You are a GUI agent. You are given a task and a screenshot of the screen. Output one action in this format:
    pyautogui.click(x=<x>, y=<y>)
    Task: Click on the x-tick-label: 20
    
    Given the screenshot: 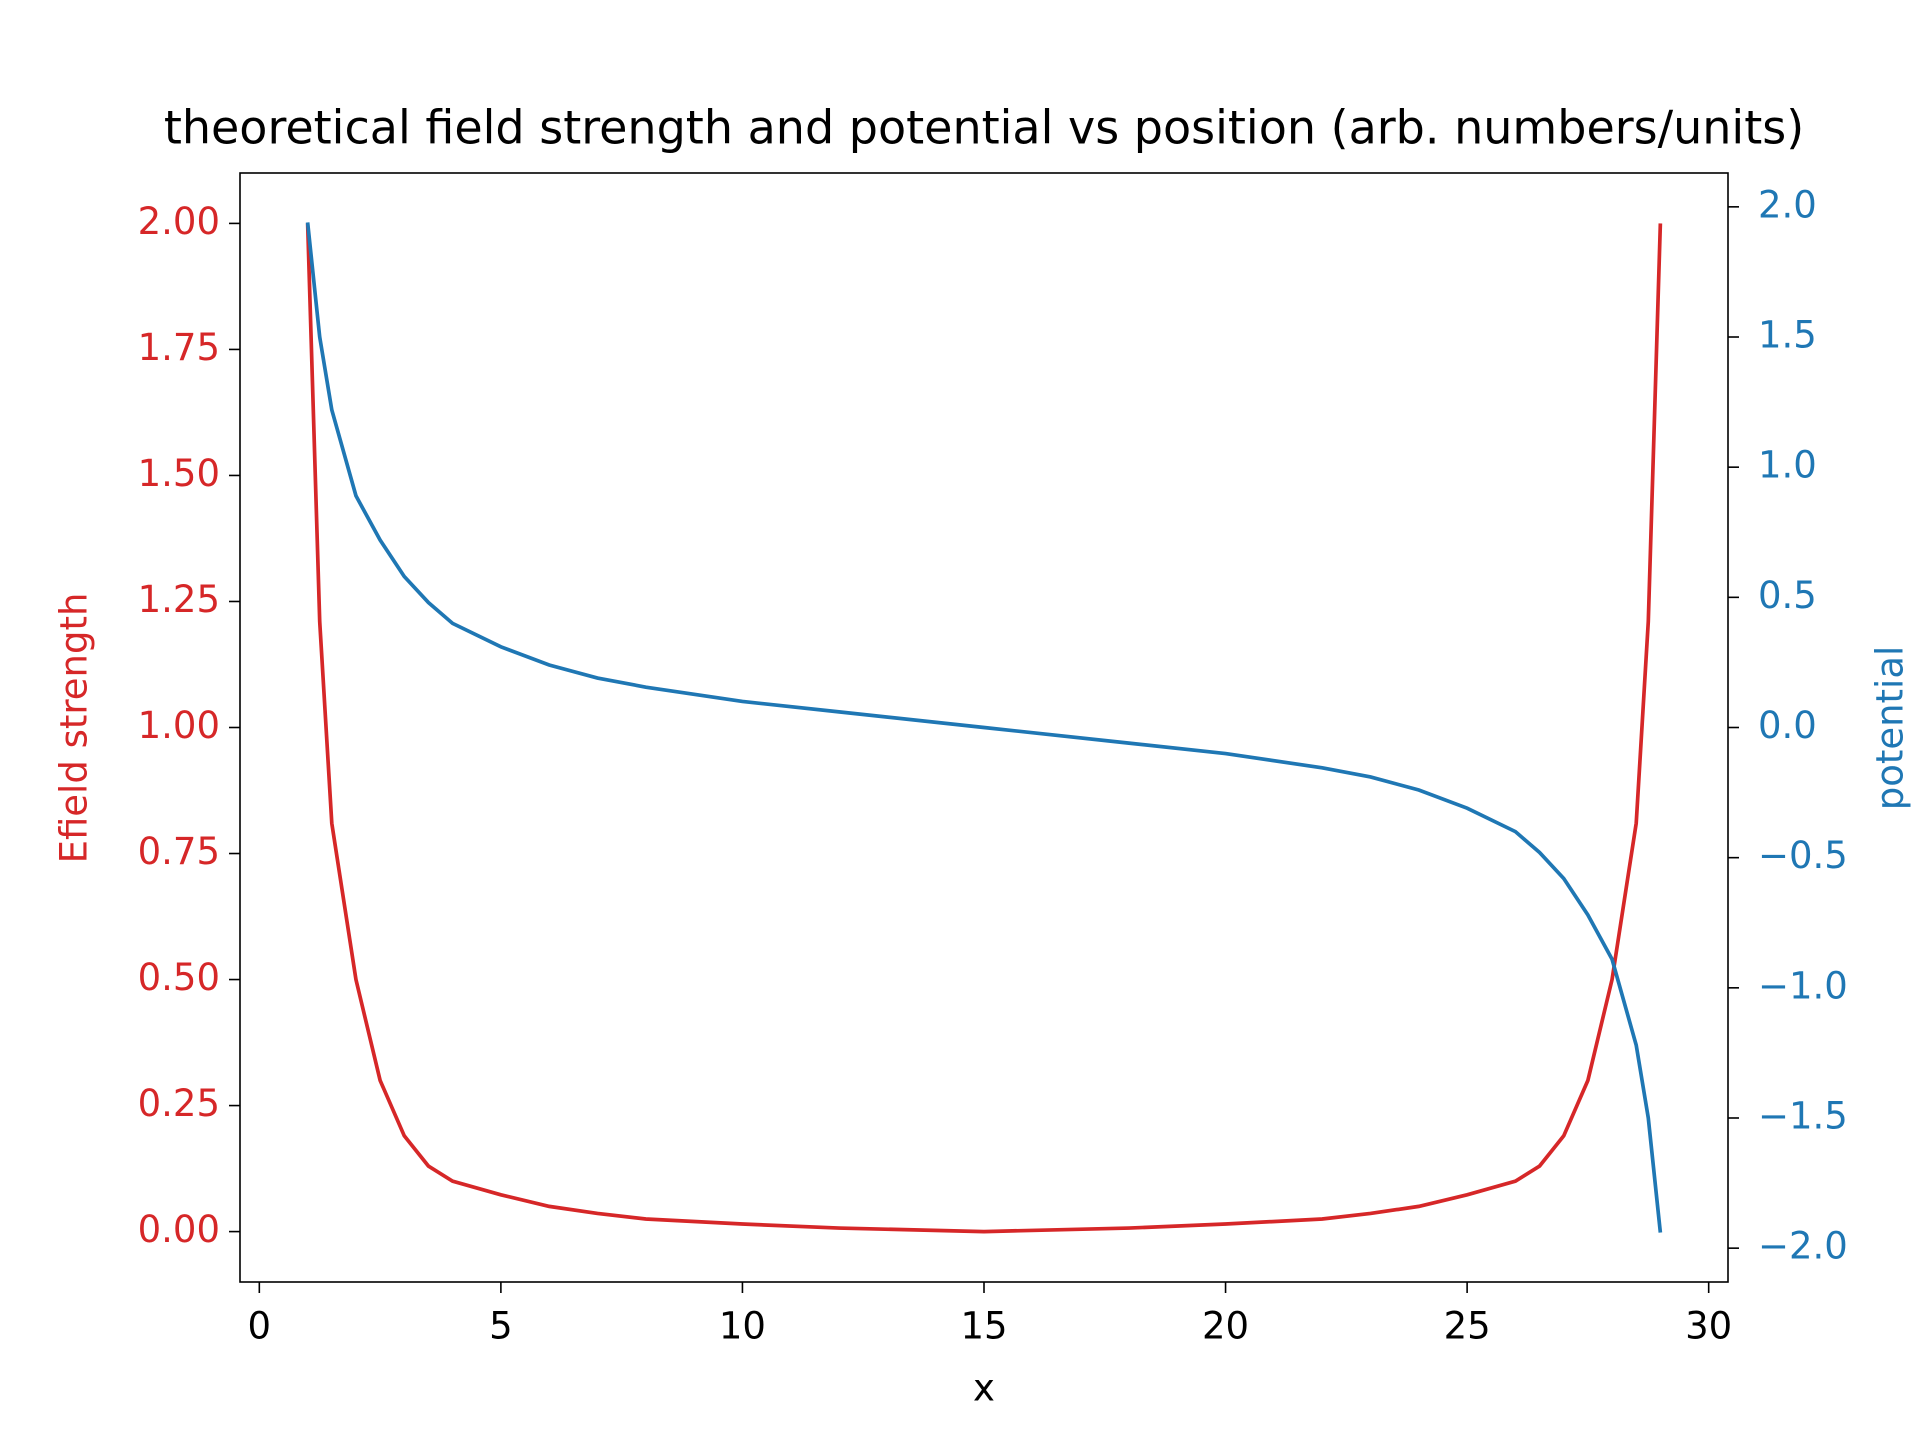 What is the action you would take?
    pyautogui.click(x=1225, y=1326)
    